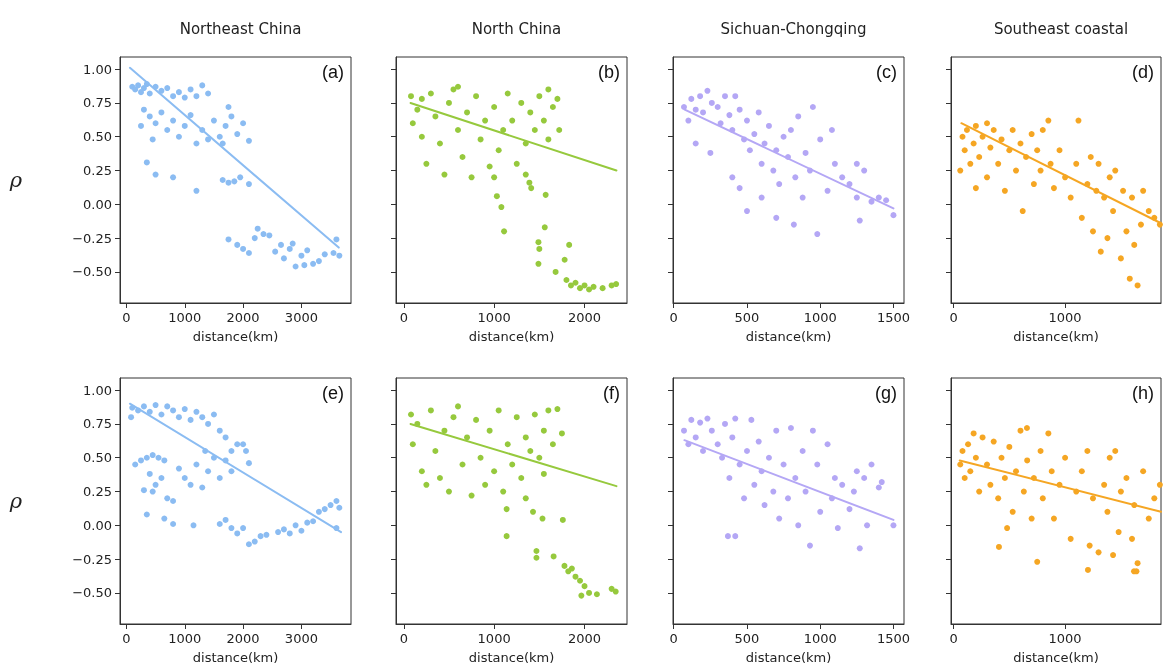 The width and height of the screenshot is (1169, 671). What do you see at coordinates (511, 336) in the screenshot?
I see `x-axis-title: distance(km)` at bounding box center [511, 336].